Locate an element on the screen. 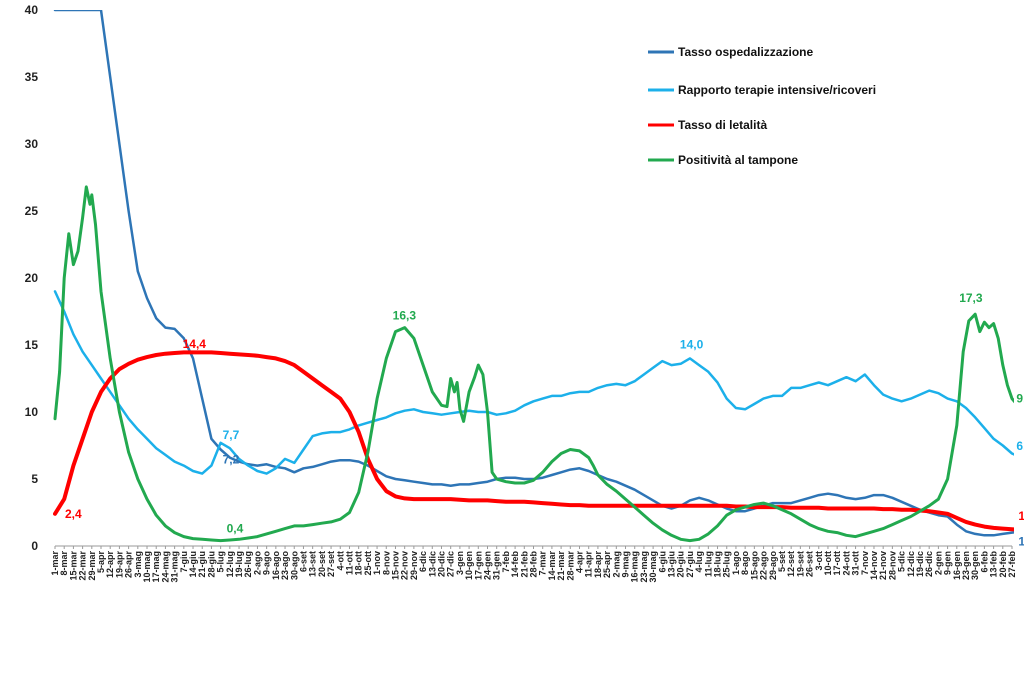  data-label: 1,1 is located at coordinates (1021, 541).